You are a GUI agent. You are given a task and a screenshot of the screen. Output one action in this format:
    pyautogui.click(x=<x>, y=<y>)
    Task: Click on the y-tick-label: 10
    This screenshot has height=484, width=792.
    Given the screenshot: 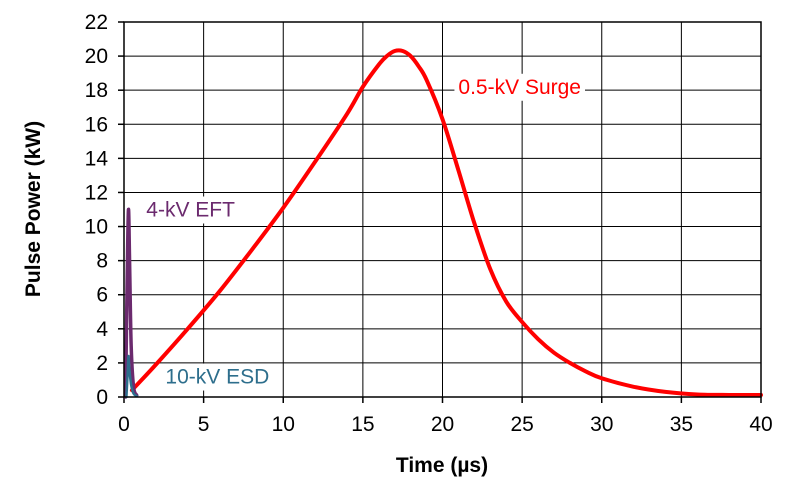 What is the action you would take?
    pyautogui.click(x=96, y=227)
    